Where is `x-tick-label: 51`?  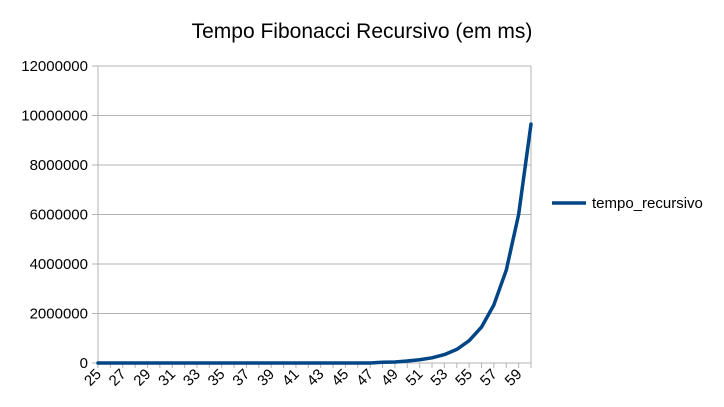 x-tick-label: 51 is located at coordinates (415, 378).